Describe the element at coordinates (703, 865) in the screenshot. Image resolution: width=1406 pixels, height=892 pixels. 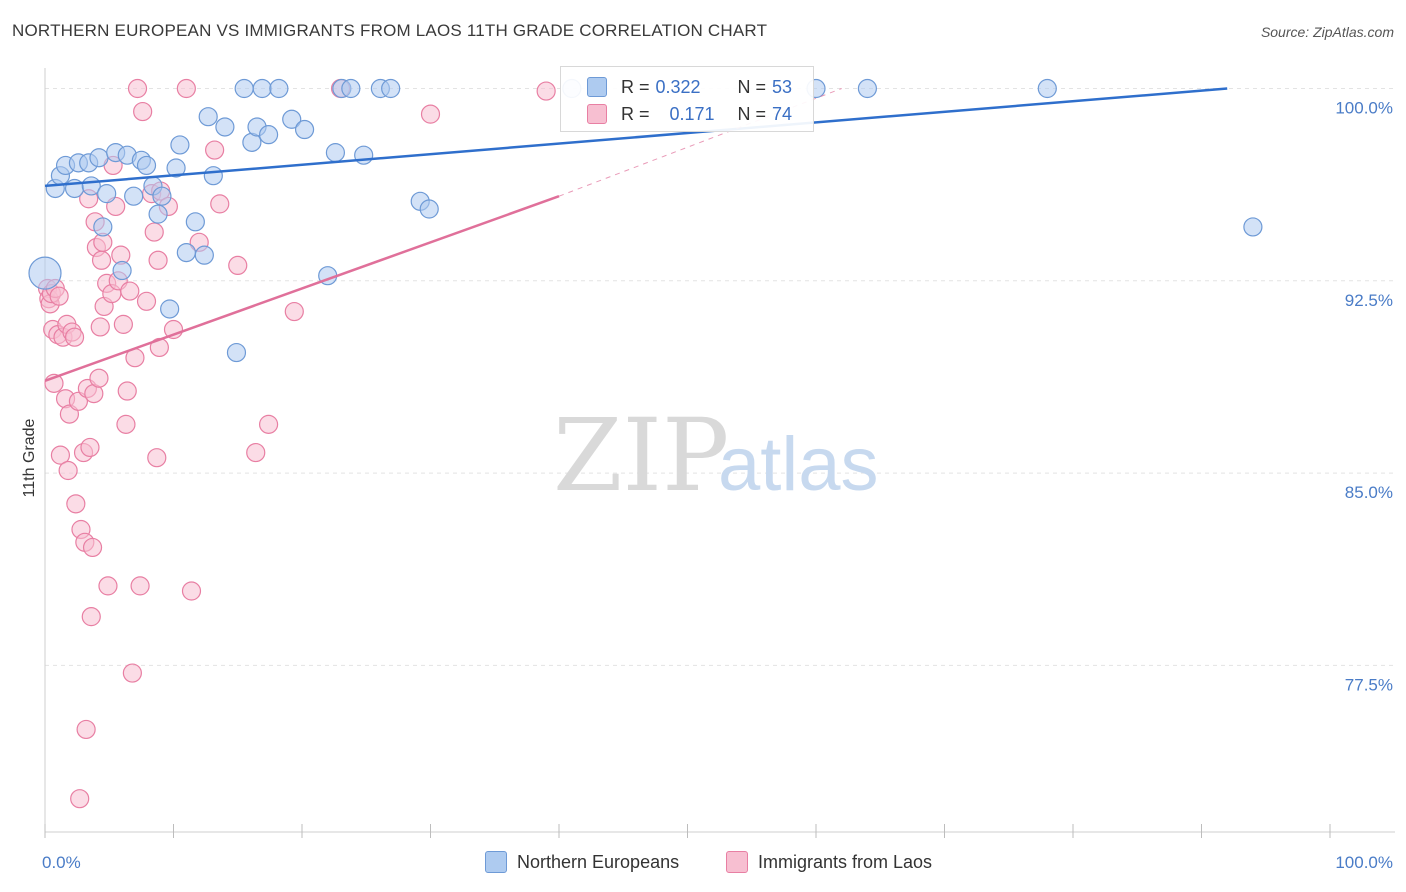
I see `bottom-legend: Northern Europeans Immigrants from Laos` at that location.